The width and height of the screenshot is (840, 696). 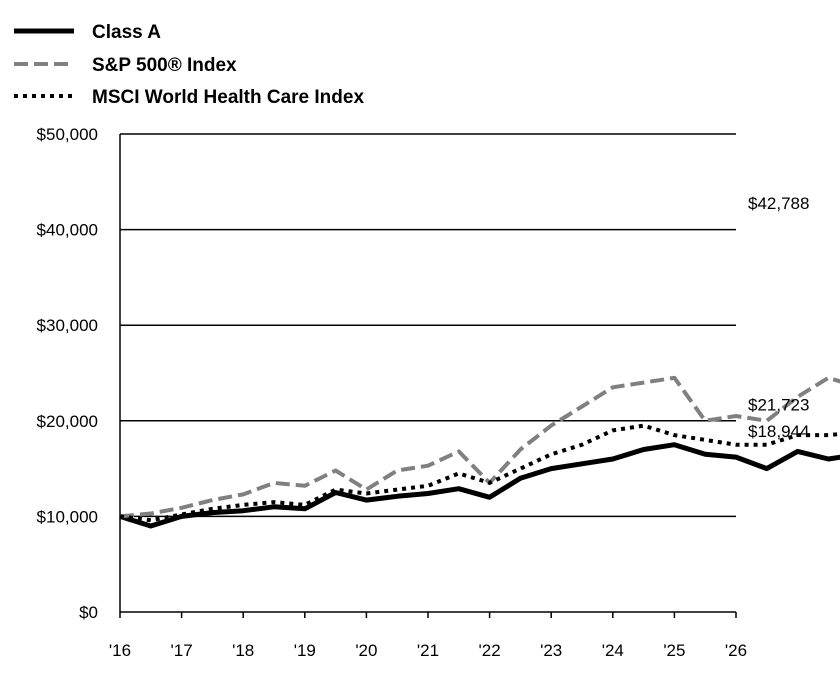 I want to click on legend-item-sp500: S&P 500® Index, so click(x=125, y=65).